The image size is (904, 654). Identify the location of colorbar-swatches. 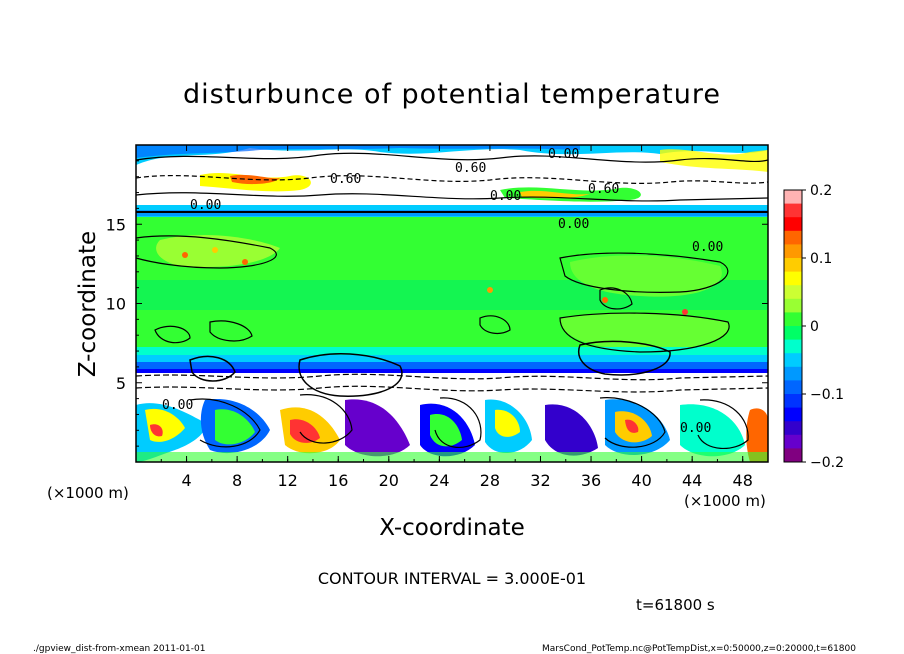
(793, 326).